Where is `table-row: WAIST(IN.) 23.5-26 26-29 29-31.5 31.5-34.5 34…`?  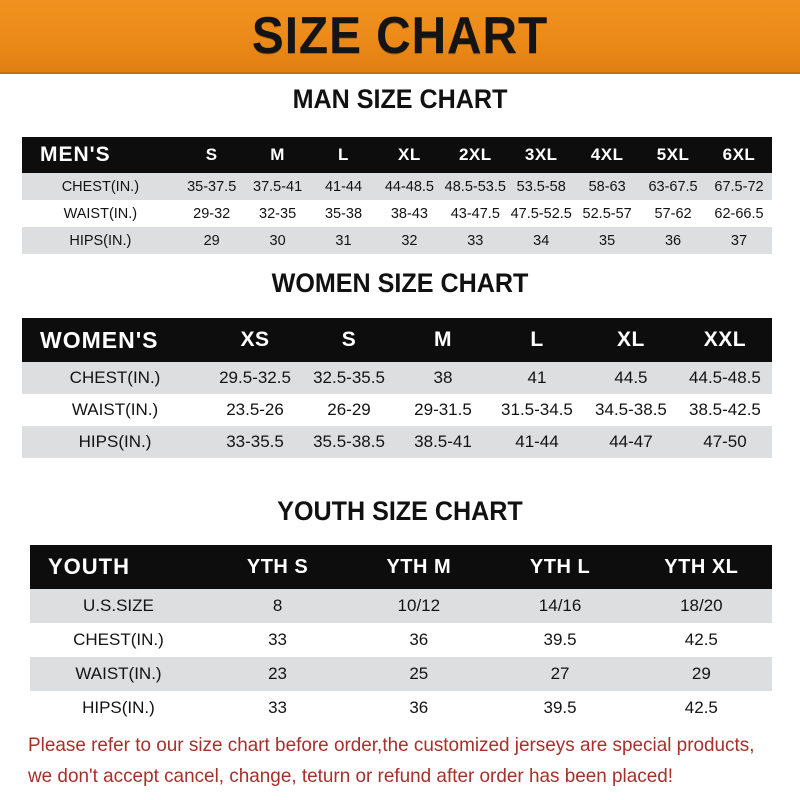
table-row: WAIST(IN.) 23.5-26 26-29 29-31.5 31.5-34.5 34… is located at coordinates (397, 410).